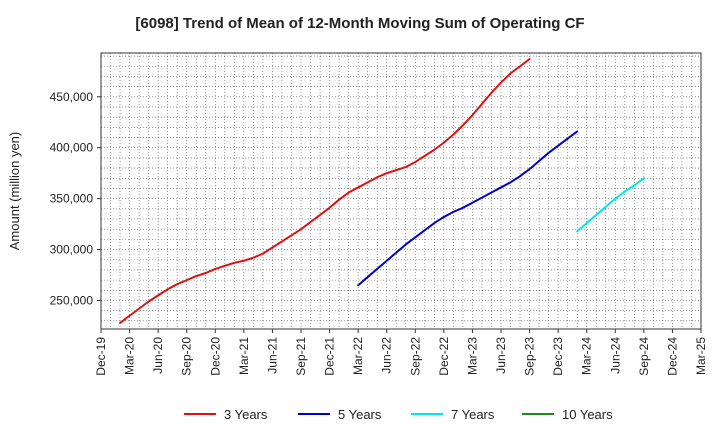 This screenshot has width=720, height=440. Describe the element at coordinates (330, 356) in the screenshot. I see `x-tick-label: Dec-21` at that location.